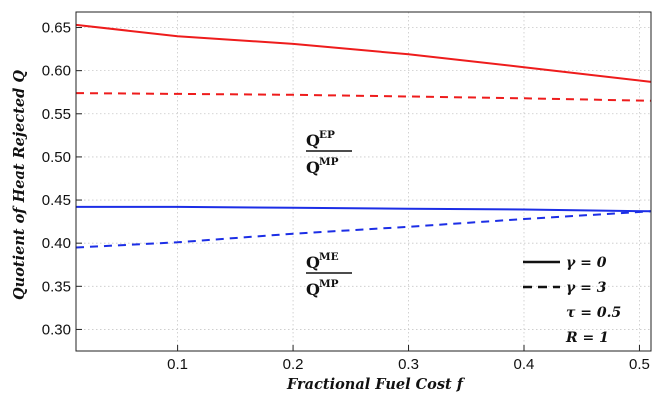 The height and width of the screenshot is (396, 654). Describe the element at coordinates (327, 135) in the screenshot. I see `annotation-ep-numerator-sup: EP` at that location.